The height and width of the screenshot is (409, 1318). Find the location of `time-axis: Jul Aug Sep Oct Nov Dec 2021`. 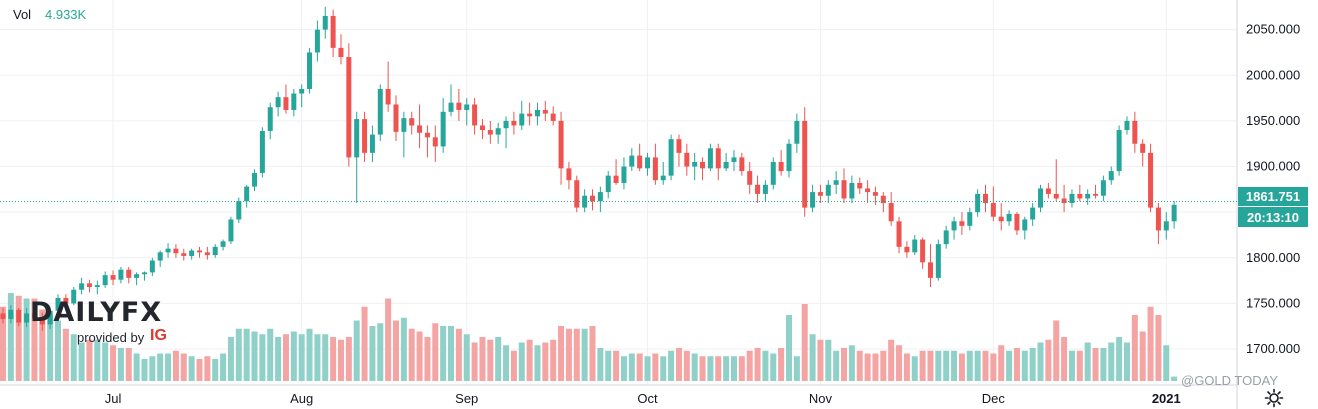

time-axis: Jul Aug Sep Oct Nov Dec 2021 is located at coordinates (643, 398).